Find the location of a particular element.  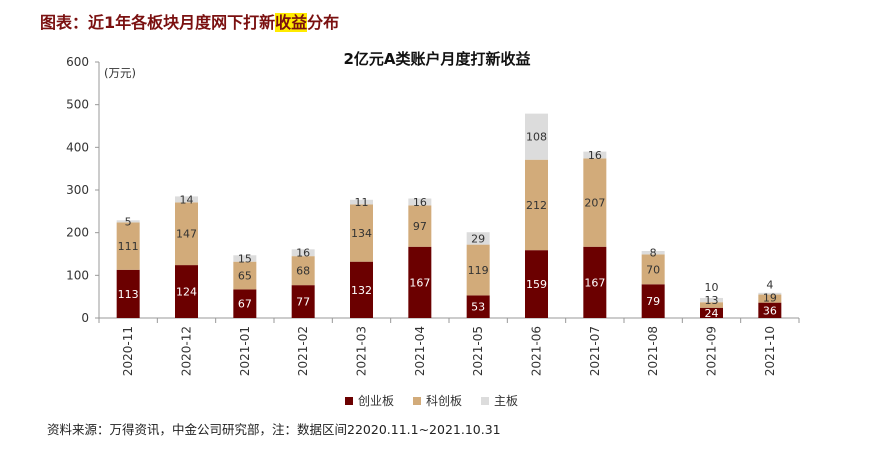

data-label: 134 is located at coordinates (361, 233).